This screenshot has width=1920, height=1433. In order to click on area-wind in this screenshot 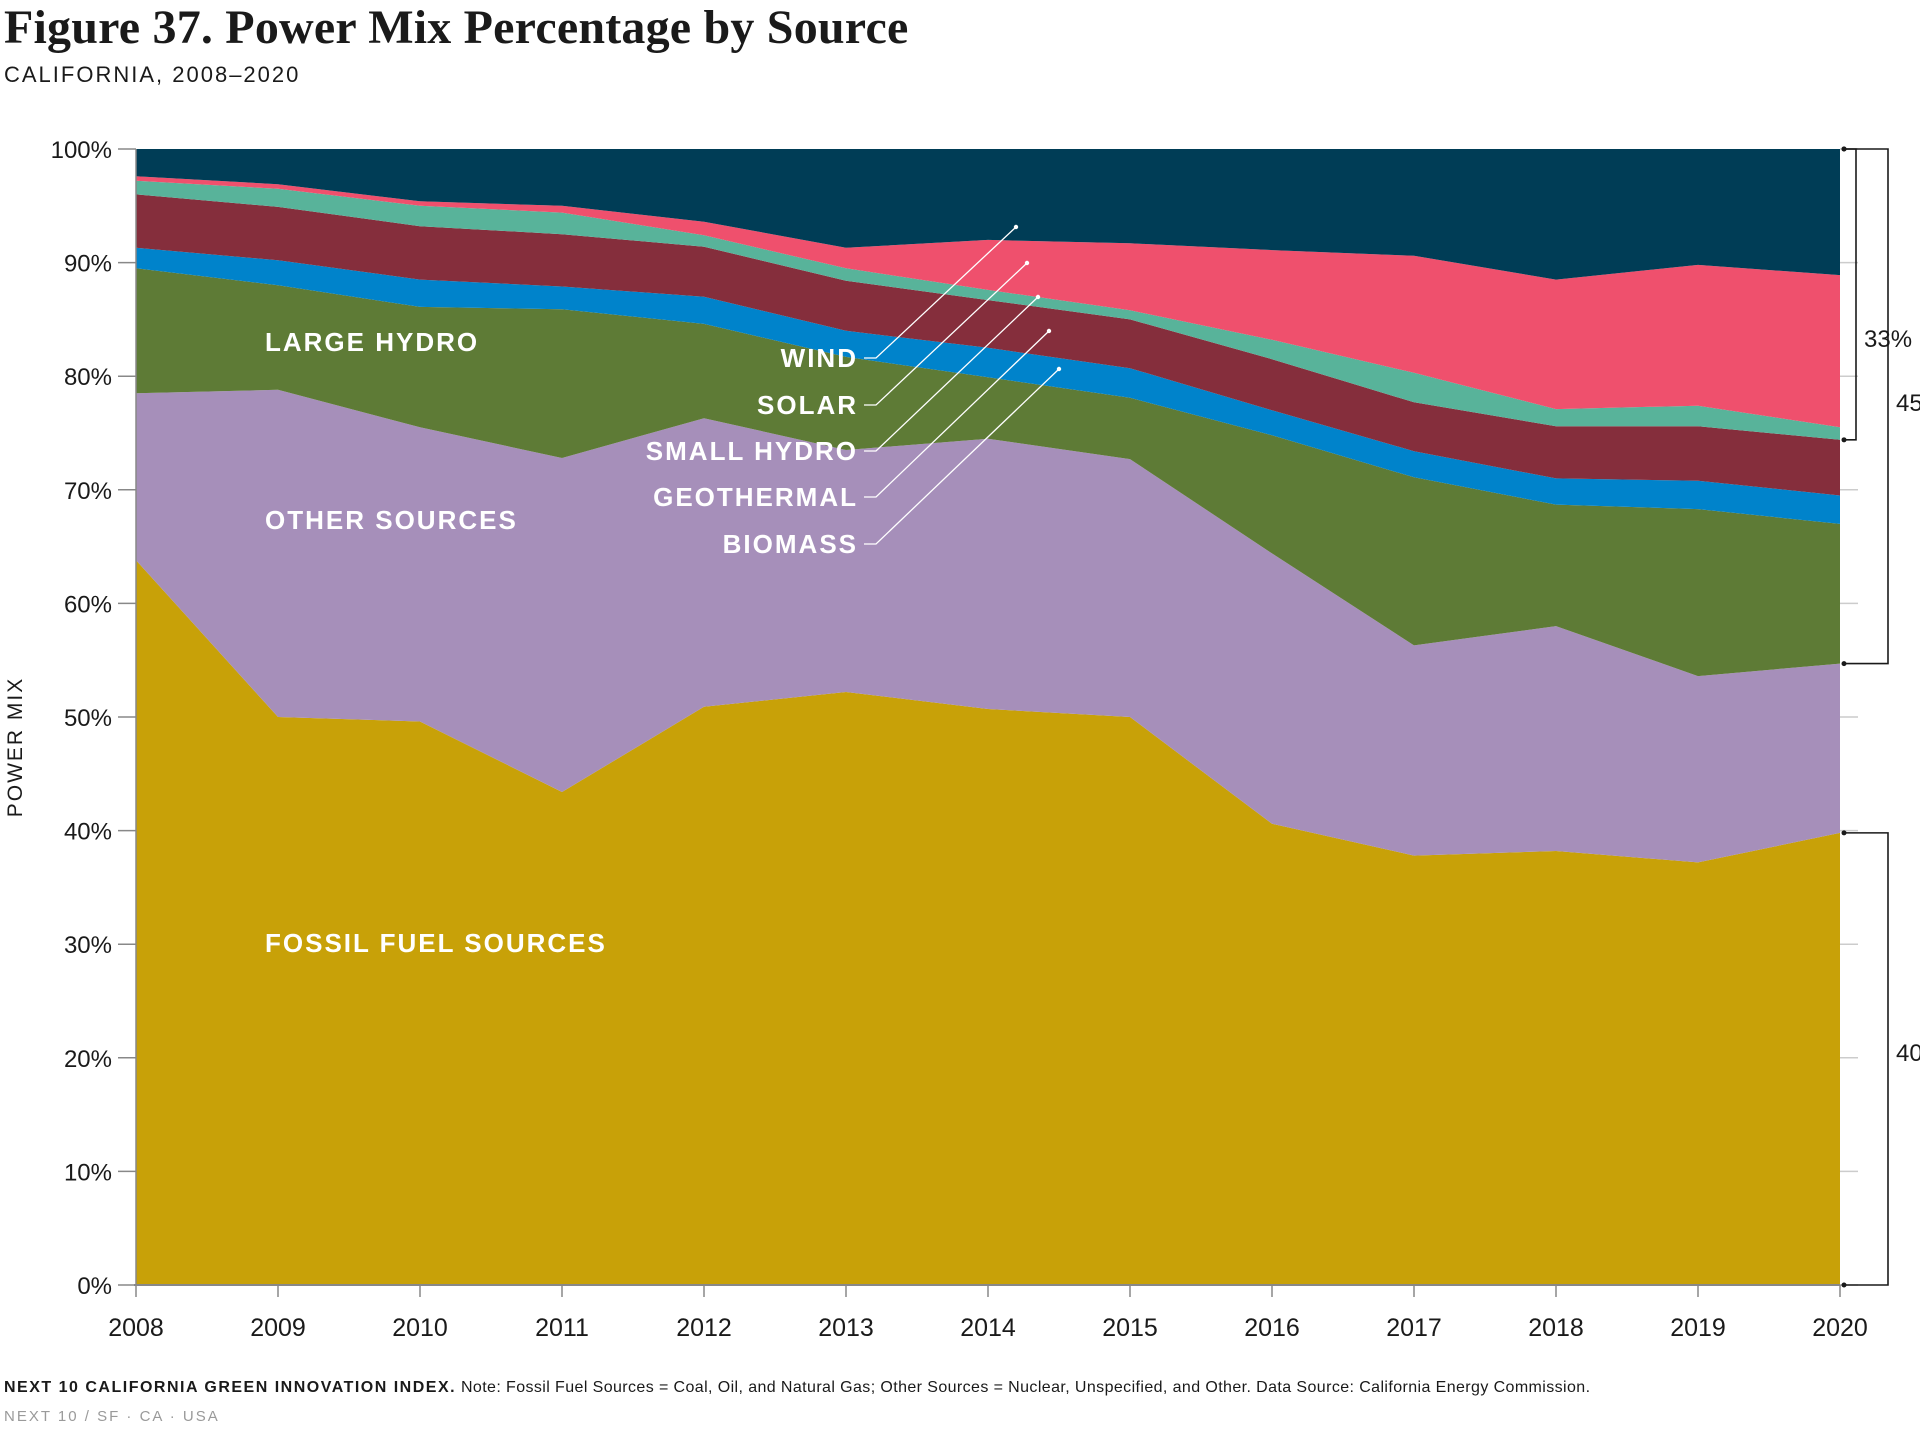, I will do `click(988, 214)`.